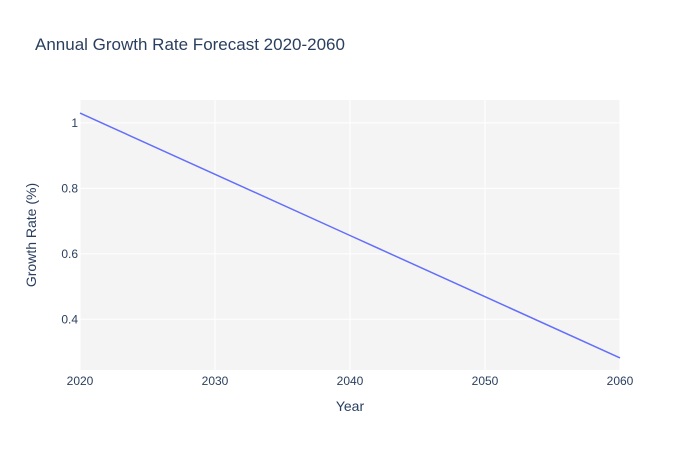  What do you see at coordinates (80, 381) in the screenshot?
I see `x-tick-label: 2020` at bounding box center [80, 381].